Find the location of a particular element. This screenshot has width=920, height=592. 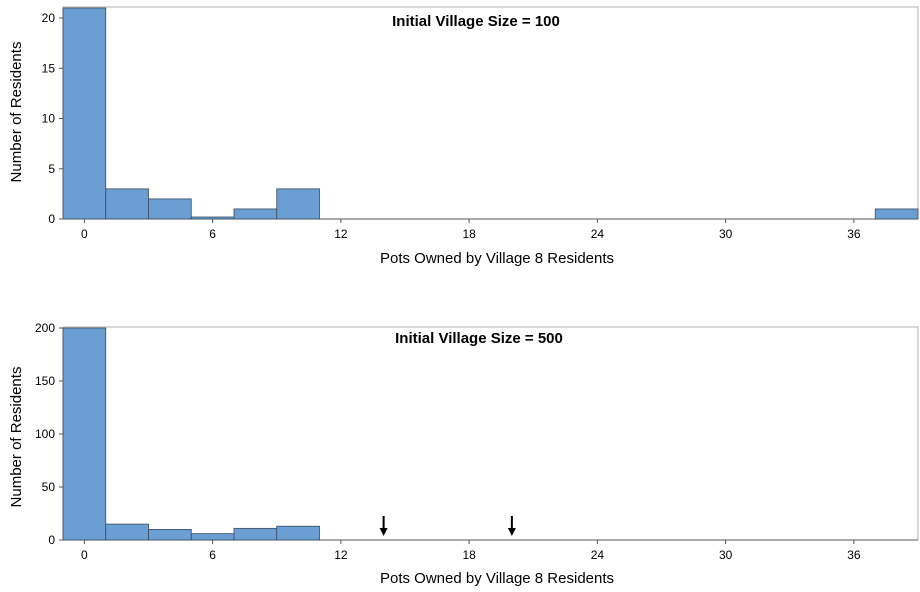

y-tick-label: 100 is located at coordinates (45, 434).